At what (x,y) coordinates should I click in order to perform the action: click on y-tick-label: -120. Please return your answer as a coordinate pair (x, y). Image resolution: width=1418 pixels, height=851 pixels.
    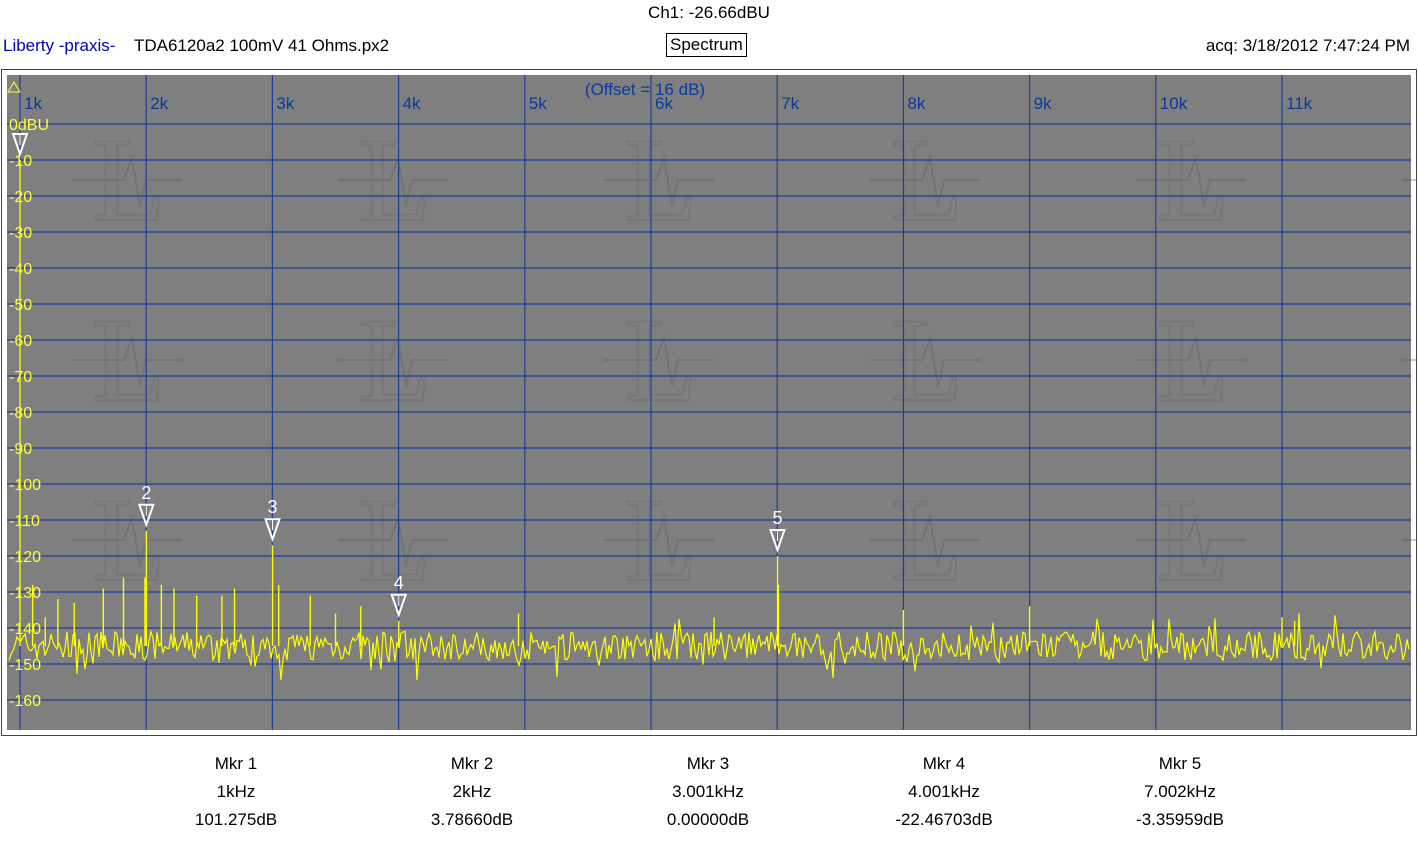
    Looking at the image, I should click on (25, 557).